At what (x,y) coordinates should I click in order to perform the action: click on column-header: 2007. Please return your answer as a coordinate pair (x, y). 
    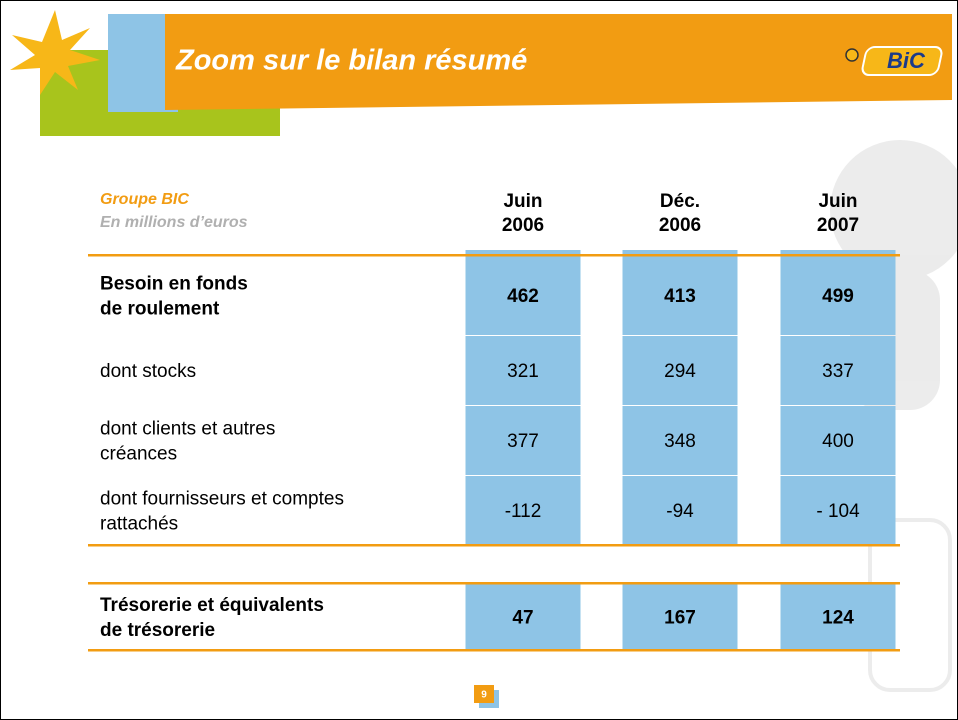
    Looking at the image, I should click on (838, 225).